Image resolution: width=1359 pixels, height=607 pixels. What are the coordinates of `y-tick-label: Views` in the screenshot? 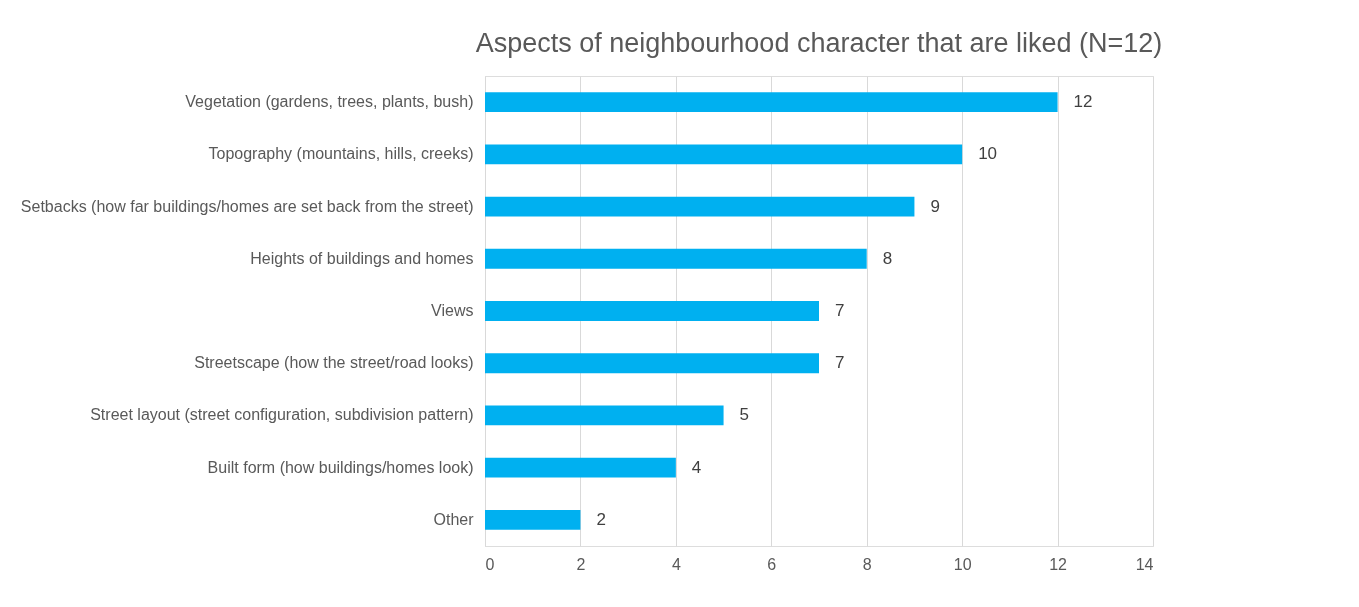 It's located at (452, 310).